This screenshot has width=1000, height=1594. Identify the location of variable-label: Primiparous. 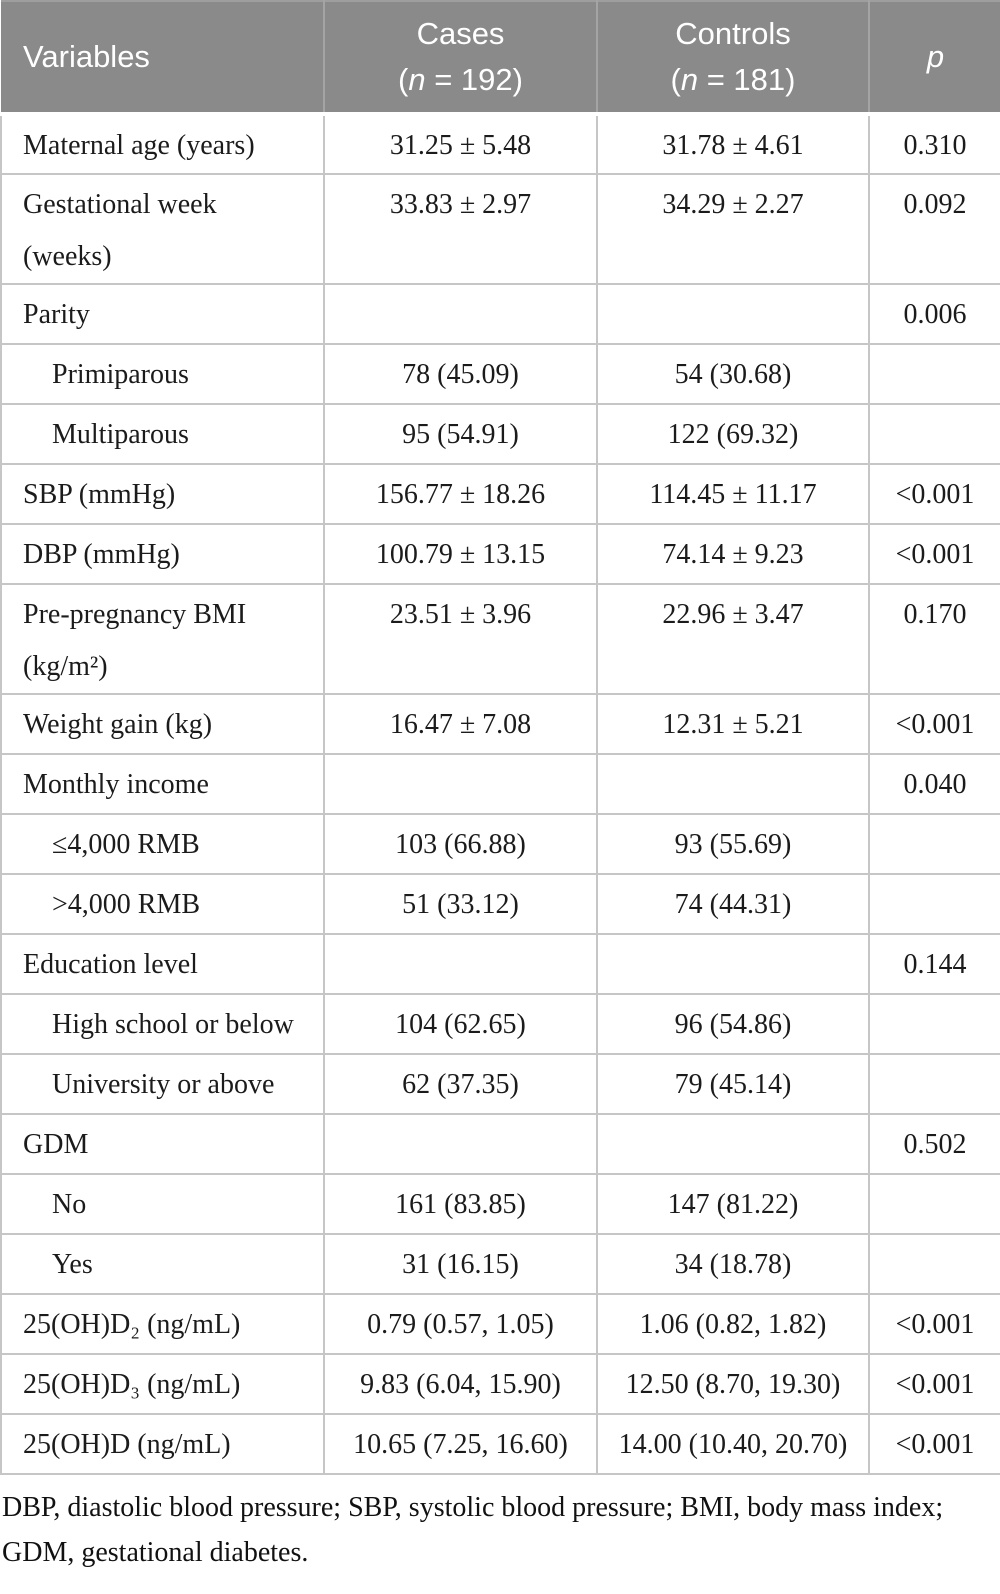
(120, 374).